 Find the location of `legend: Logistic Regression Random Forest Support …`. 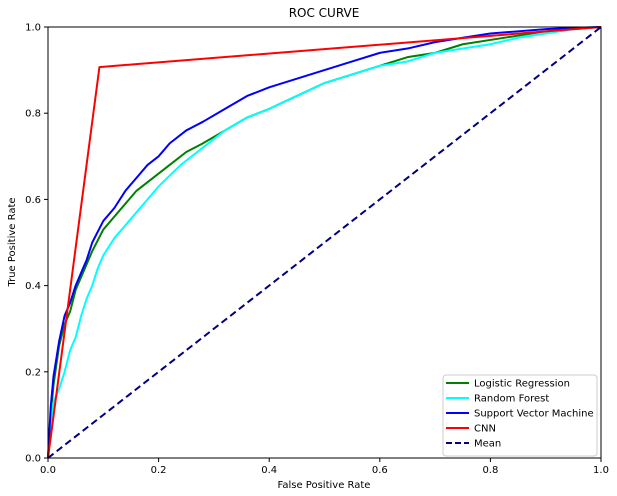

legend: Logistic Regression Random Forest Support … is located at coordinates (520, 415).